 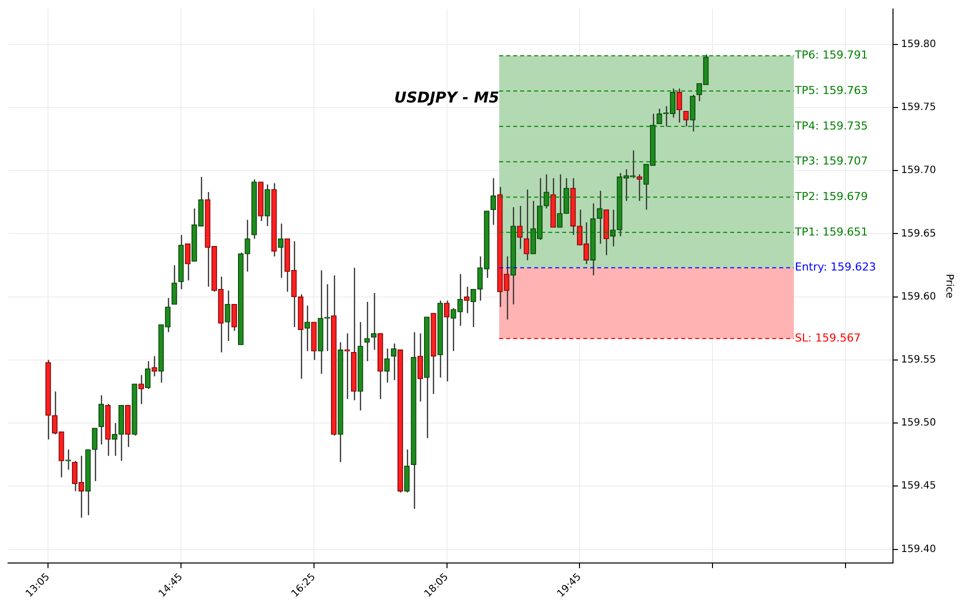 What do you see at coordinates (948, 286) in the screenshot?
I see `y-axis-title: Price` at bounding box center [948, 286].